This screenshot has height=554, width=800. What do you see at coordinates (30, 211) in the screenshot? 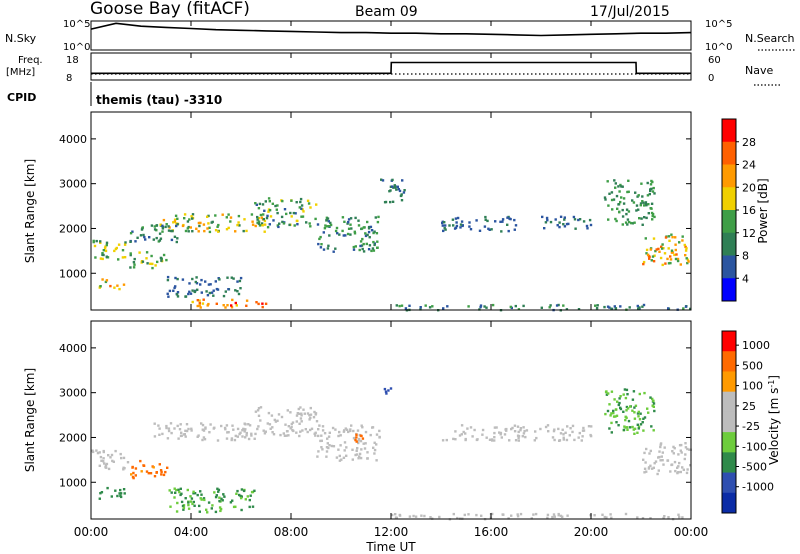
I see `power-y-axis-title: Slant Range [km]` at bounding box center [30, 211].